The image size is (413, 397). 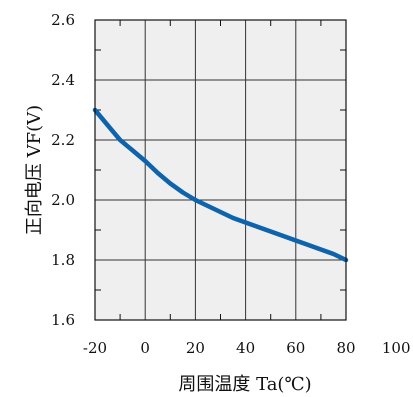 I want to click on x-axis-title: 周围温度 Ta(℃), so click(x=244, y=384).